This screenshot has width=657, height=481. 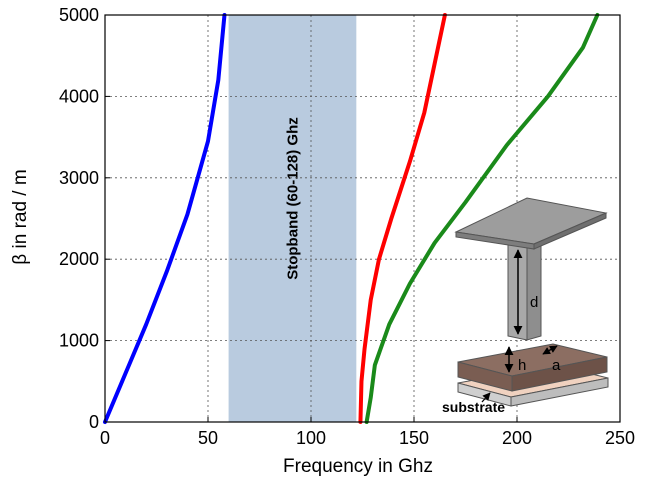 I want to click on x-axis-label: Frequency in Ghz, so click(x=358, y=466).